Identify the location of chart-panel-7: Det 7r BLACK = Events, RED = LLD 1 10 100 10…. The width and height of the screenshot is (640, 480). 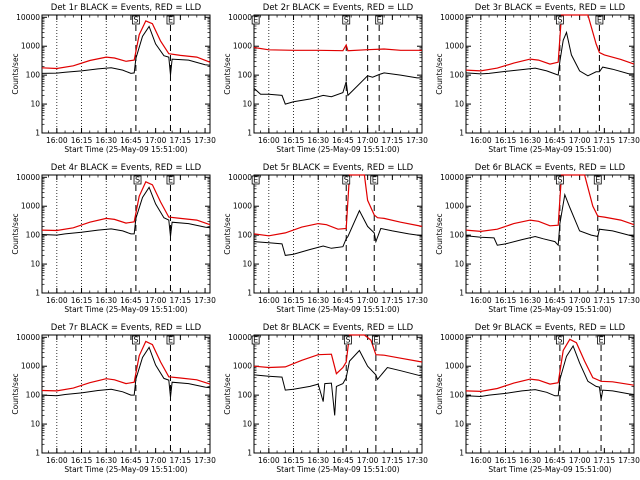
(113, 398).